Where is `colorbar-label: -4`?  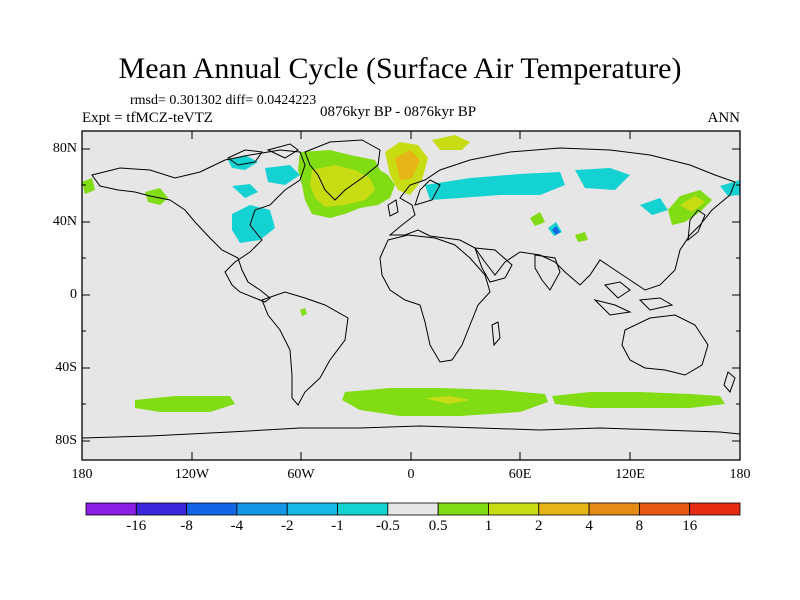
colorbar-label: -4 is located at coordinates (237, 526).